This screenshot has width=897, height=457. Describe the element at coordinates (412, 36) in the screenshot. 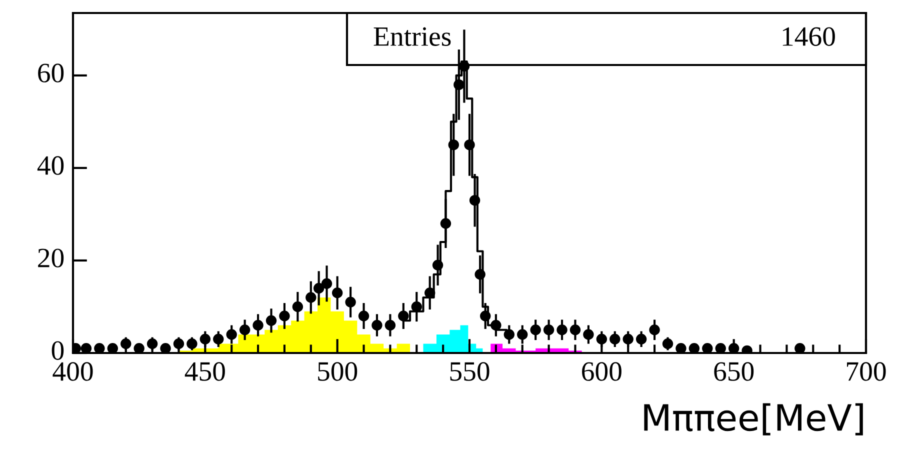

I see `annotation: Entries` at that location.